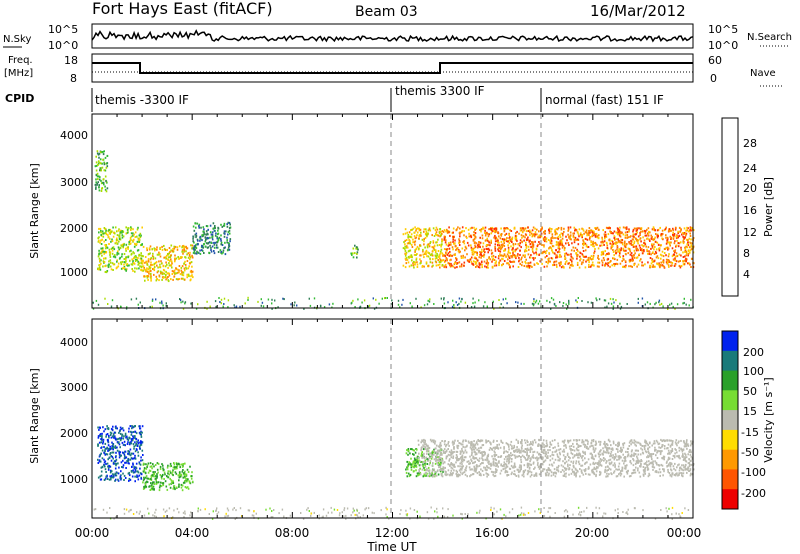 This screenshot has width=800, height=554. What do you see at coordinates (142, 100) in the screenshot?
I see `cpid-segment-1: themis -3300 IF` at bounding box center [142, 100].